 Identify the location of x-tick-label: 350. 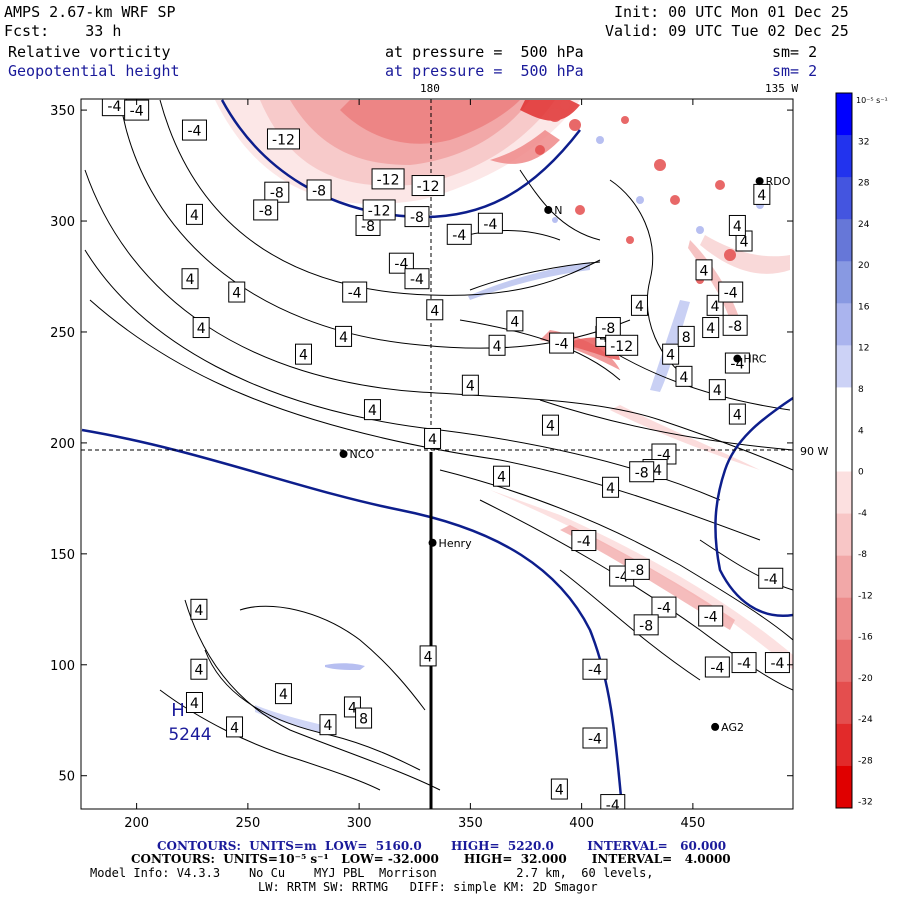
(470, 823).